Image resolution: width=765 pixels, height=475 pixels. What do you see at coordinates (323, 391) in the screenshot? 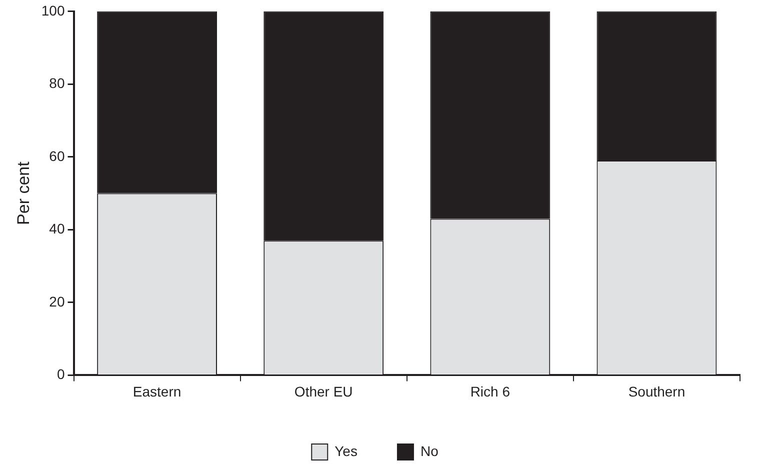
I see `x-tick-label: Other EU` at bounding box center [323, 391].